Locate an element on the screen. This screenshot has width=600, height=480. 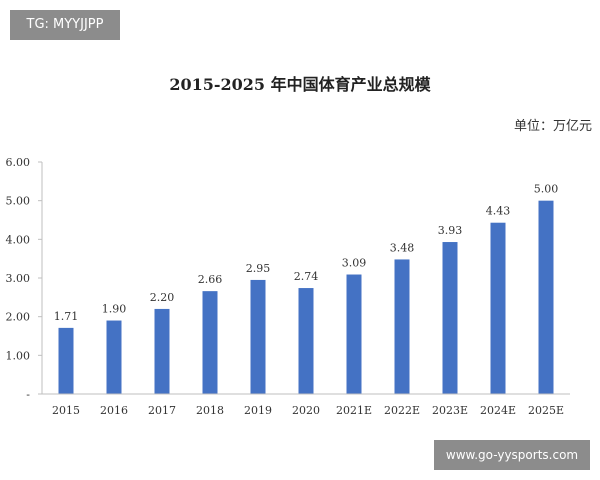
data-label-2025E: 5.00 is located at coordinates (546, 189).